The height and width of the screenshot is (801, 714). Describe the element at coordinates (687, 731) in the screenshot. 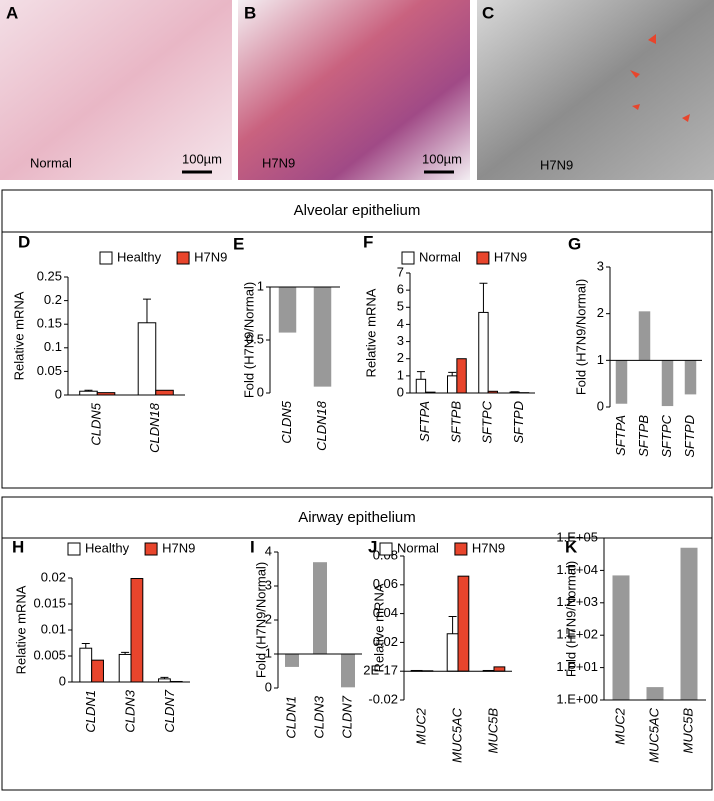

I see `x-tick-label: MUC5B` at that location.